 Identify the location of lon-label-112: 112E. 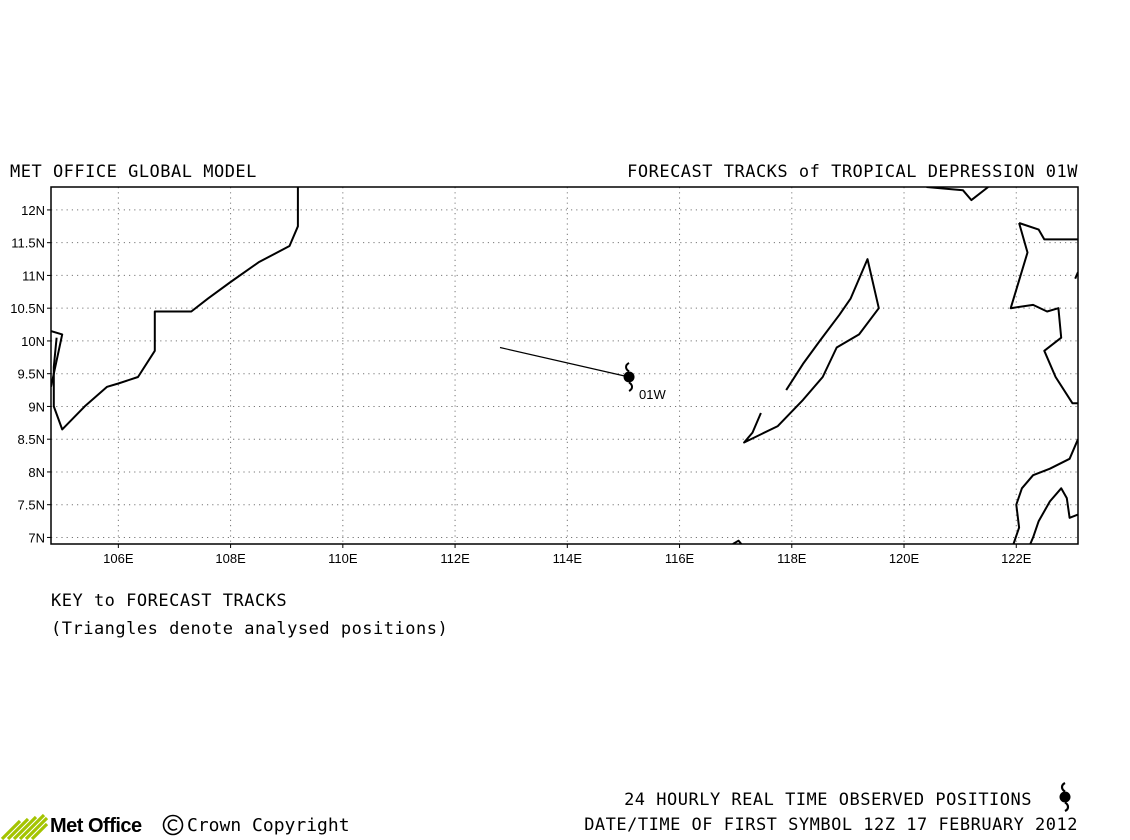
(455, 558).